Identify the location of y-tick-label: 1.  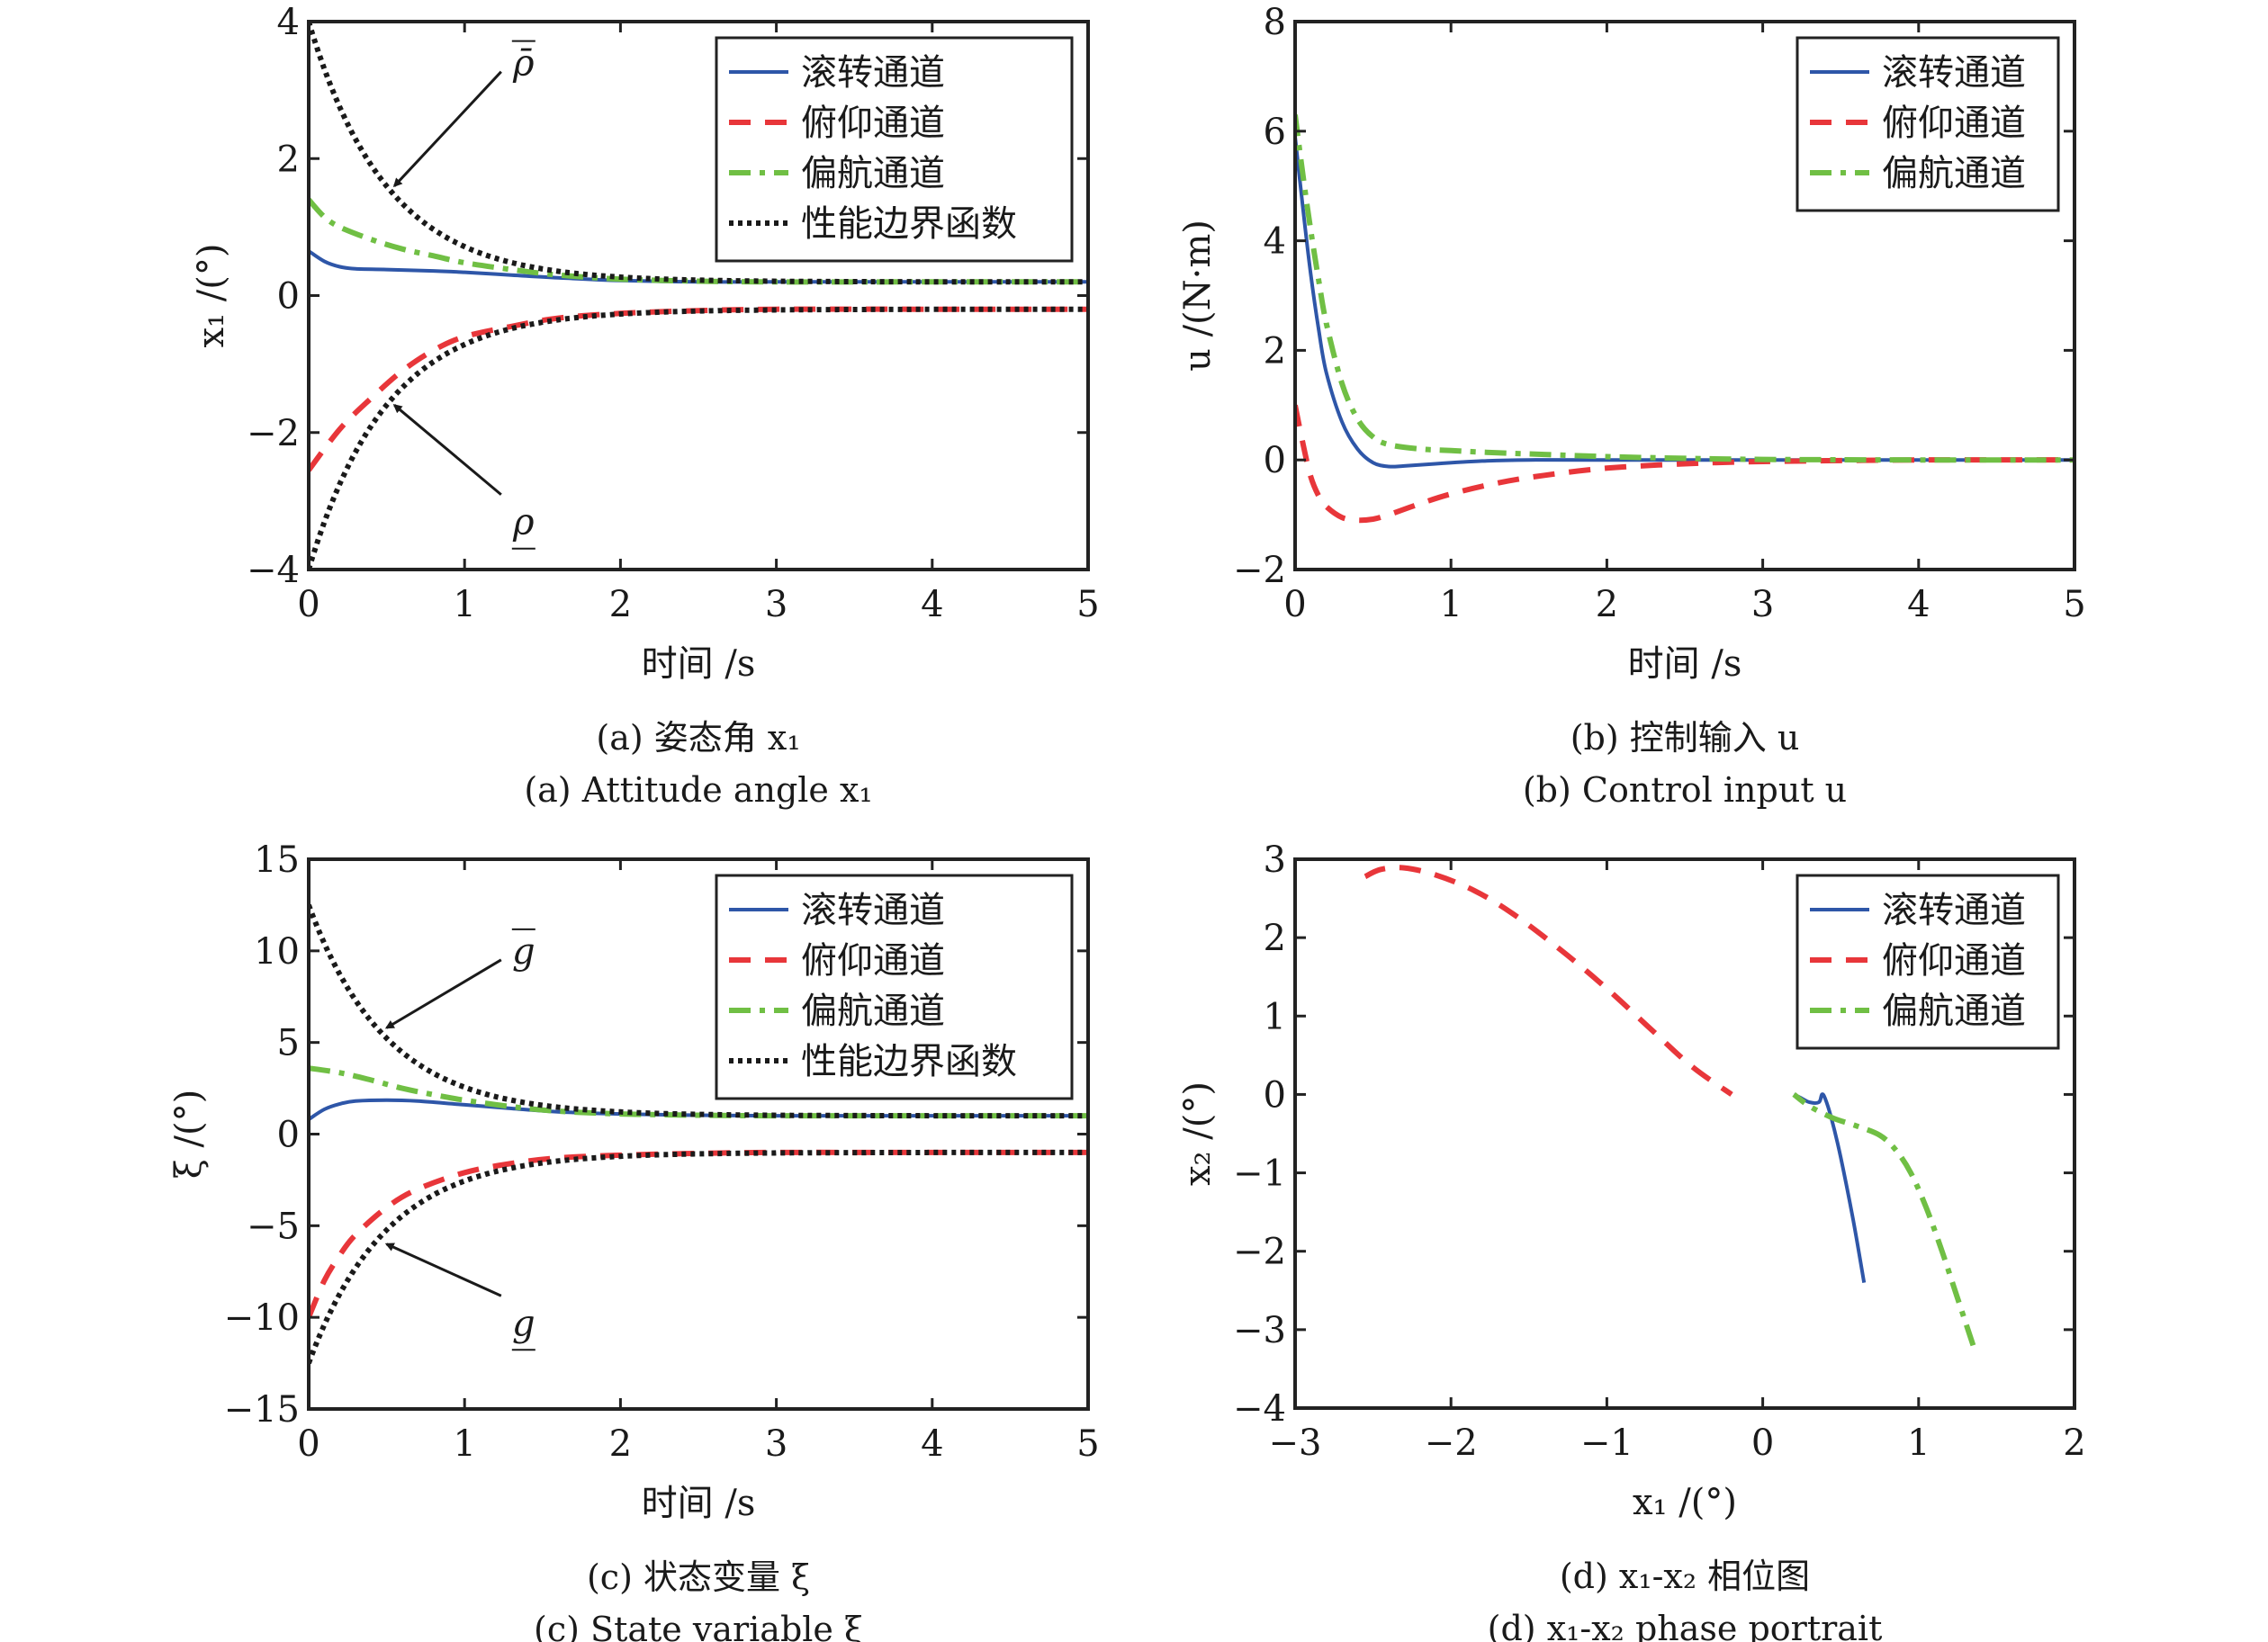
(1275, 1016).